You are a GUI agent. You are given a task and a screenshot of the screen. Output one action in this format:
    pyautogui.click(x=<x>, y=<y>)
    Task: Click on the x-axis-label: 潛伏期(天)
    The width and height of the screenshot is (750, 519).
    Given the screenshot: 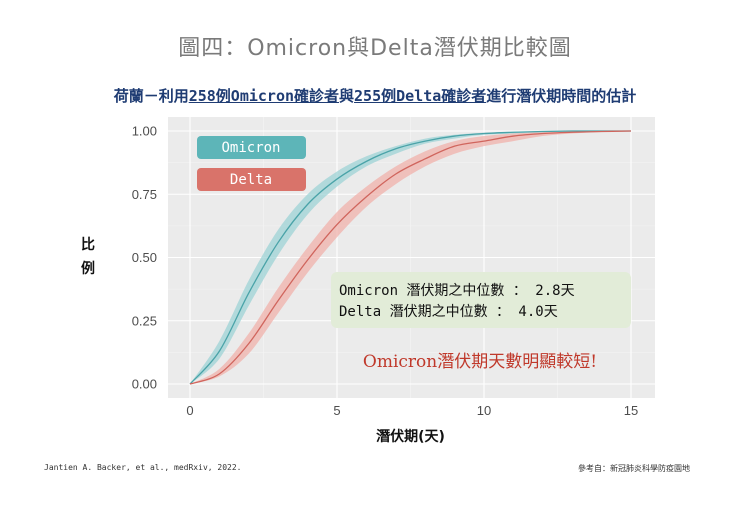 What is the action you would take?
    pyautogui.click(x=410, y=436)
    